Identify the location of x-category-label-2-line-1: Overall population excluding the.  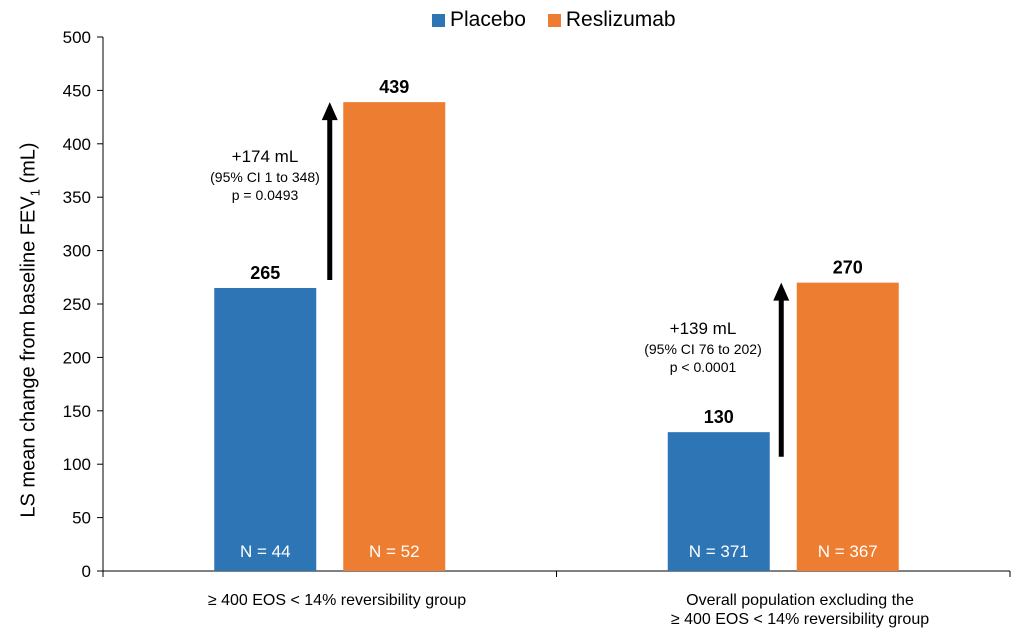
(800, 600).